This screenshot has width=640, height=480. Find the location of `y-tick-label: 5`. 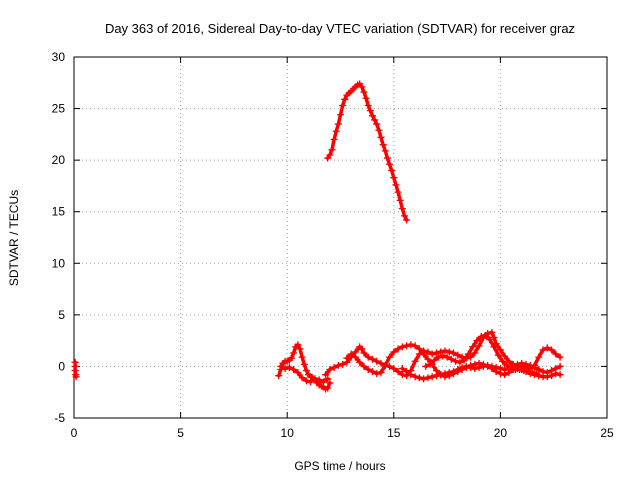

y-tick-label: 5 is located at coordinates (61, 315).